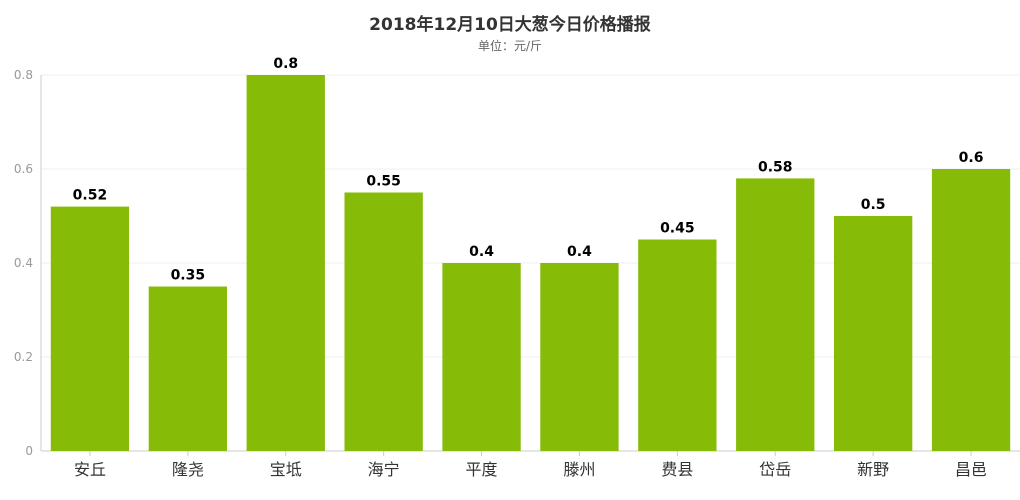  Describe the element at coordinates (285, 64) in the screenshot. I see `data-label: 0.8` at that location.